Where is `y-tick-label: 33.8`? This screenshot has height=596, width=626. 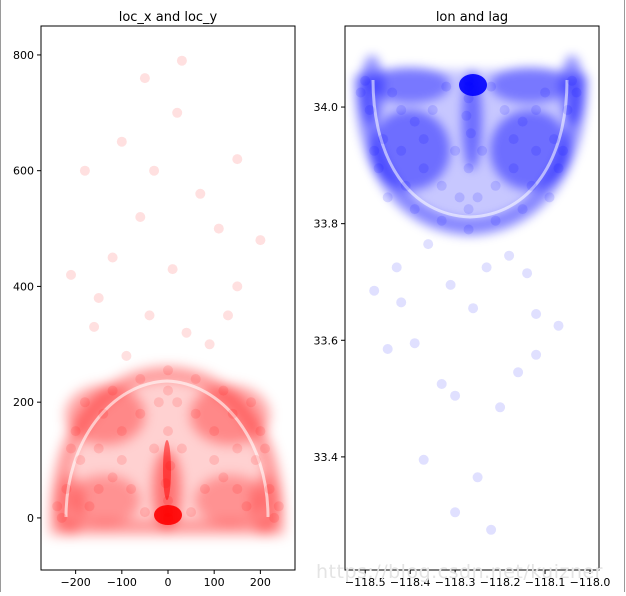
y-tick-label: 33.8 is located at coordinates (326, 224).